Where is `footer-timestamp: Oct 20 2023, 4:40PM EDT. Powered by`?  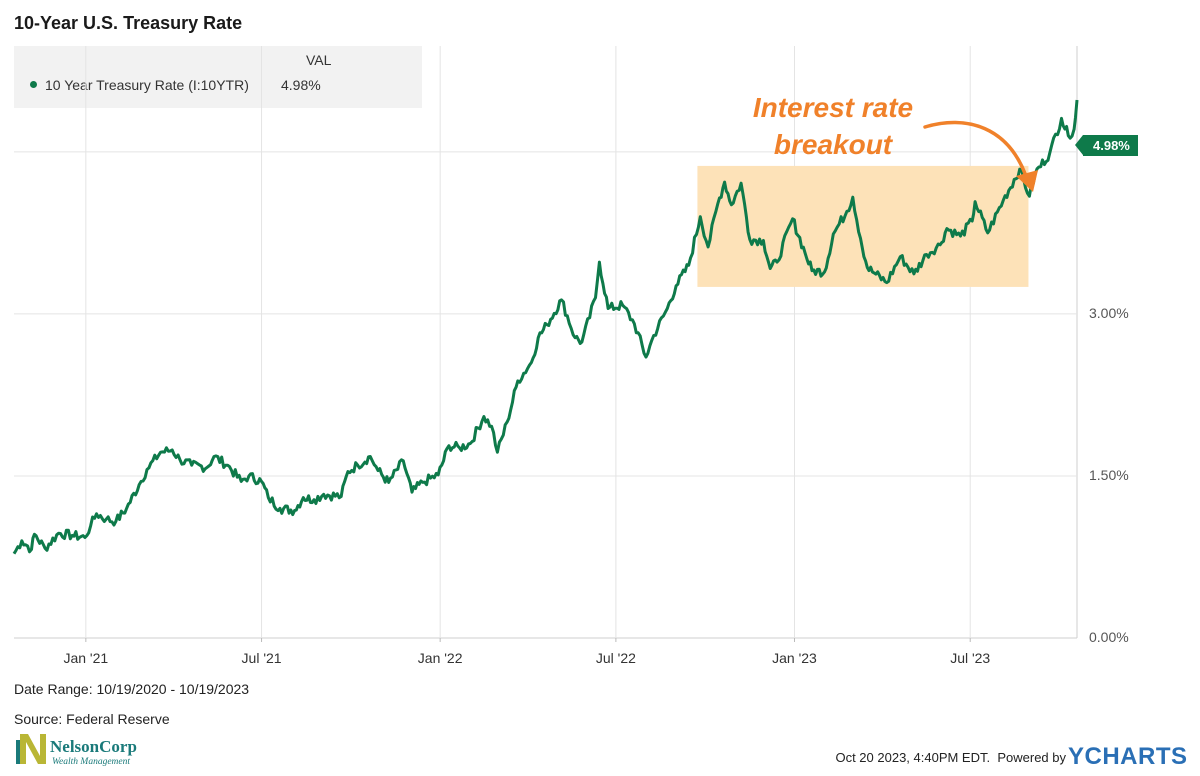
footer-timestamp: Oct 20 2023, 4:40PM EDT. Powered by is located at coordinates (950, 757).